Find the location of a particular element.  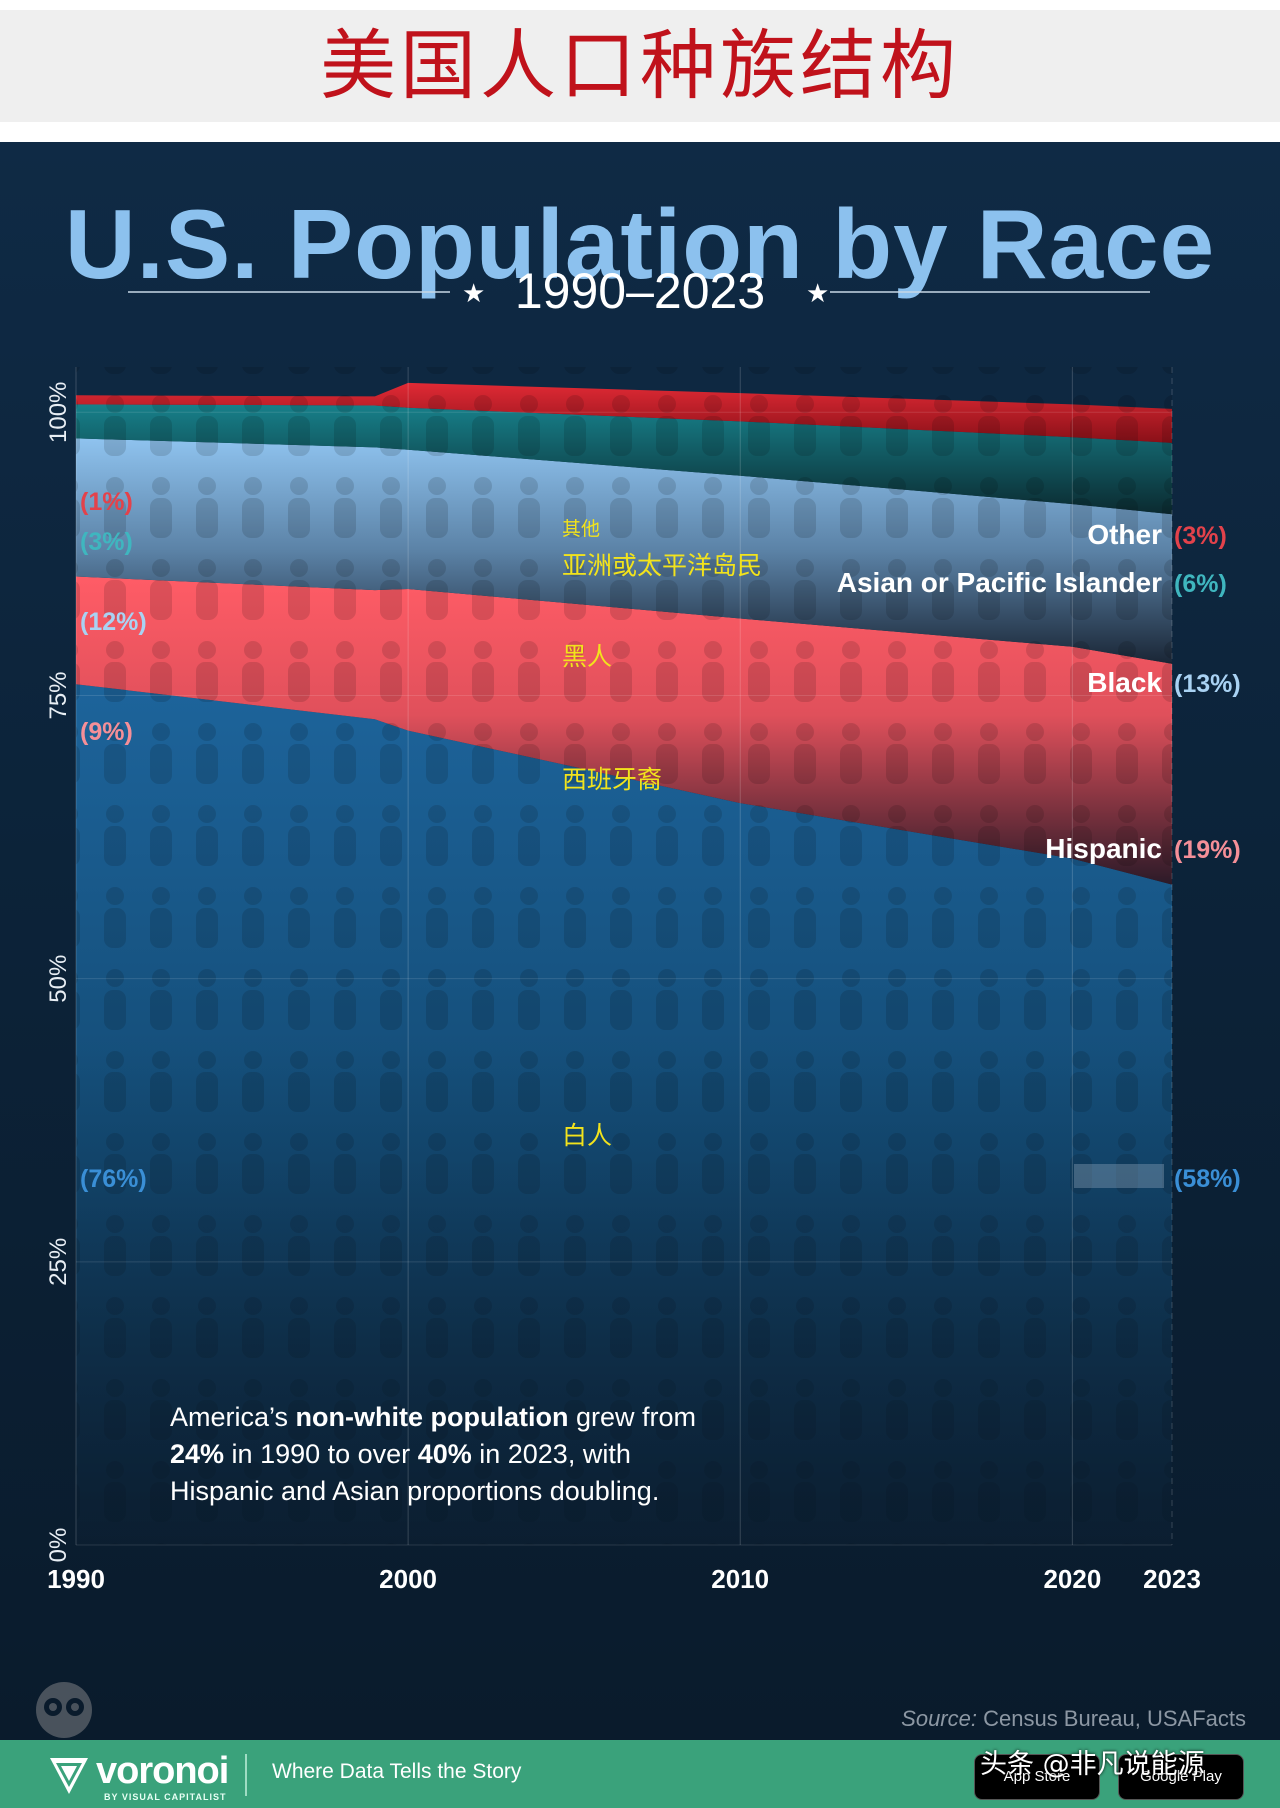

svg-text:Source: Census Bureau, USAFact: Source: Census Bureau, USAFacts is located at coordinates (1073, 1718).